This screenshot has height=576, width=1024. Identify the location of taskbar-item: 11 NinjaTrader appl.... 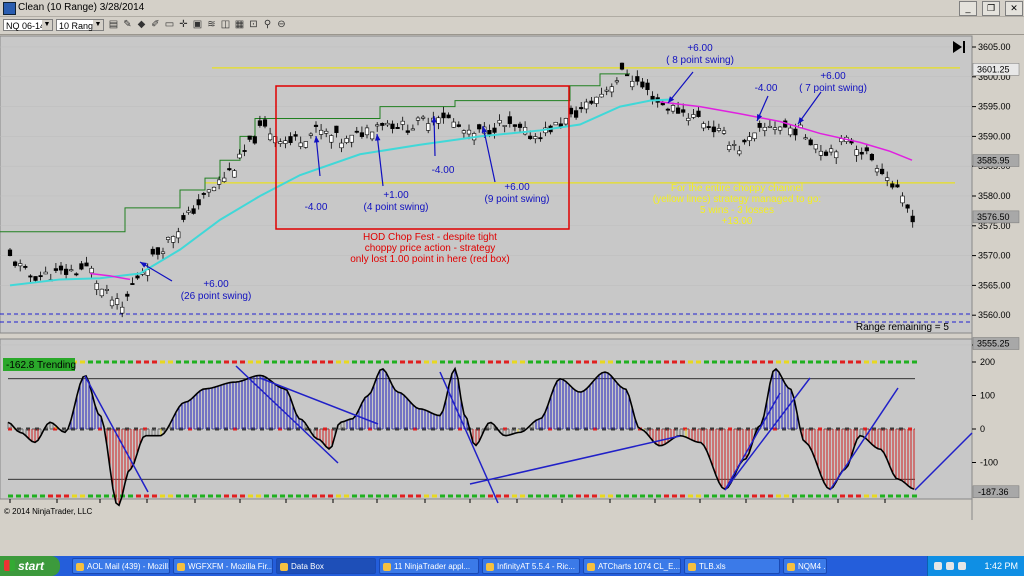
(429, 566).